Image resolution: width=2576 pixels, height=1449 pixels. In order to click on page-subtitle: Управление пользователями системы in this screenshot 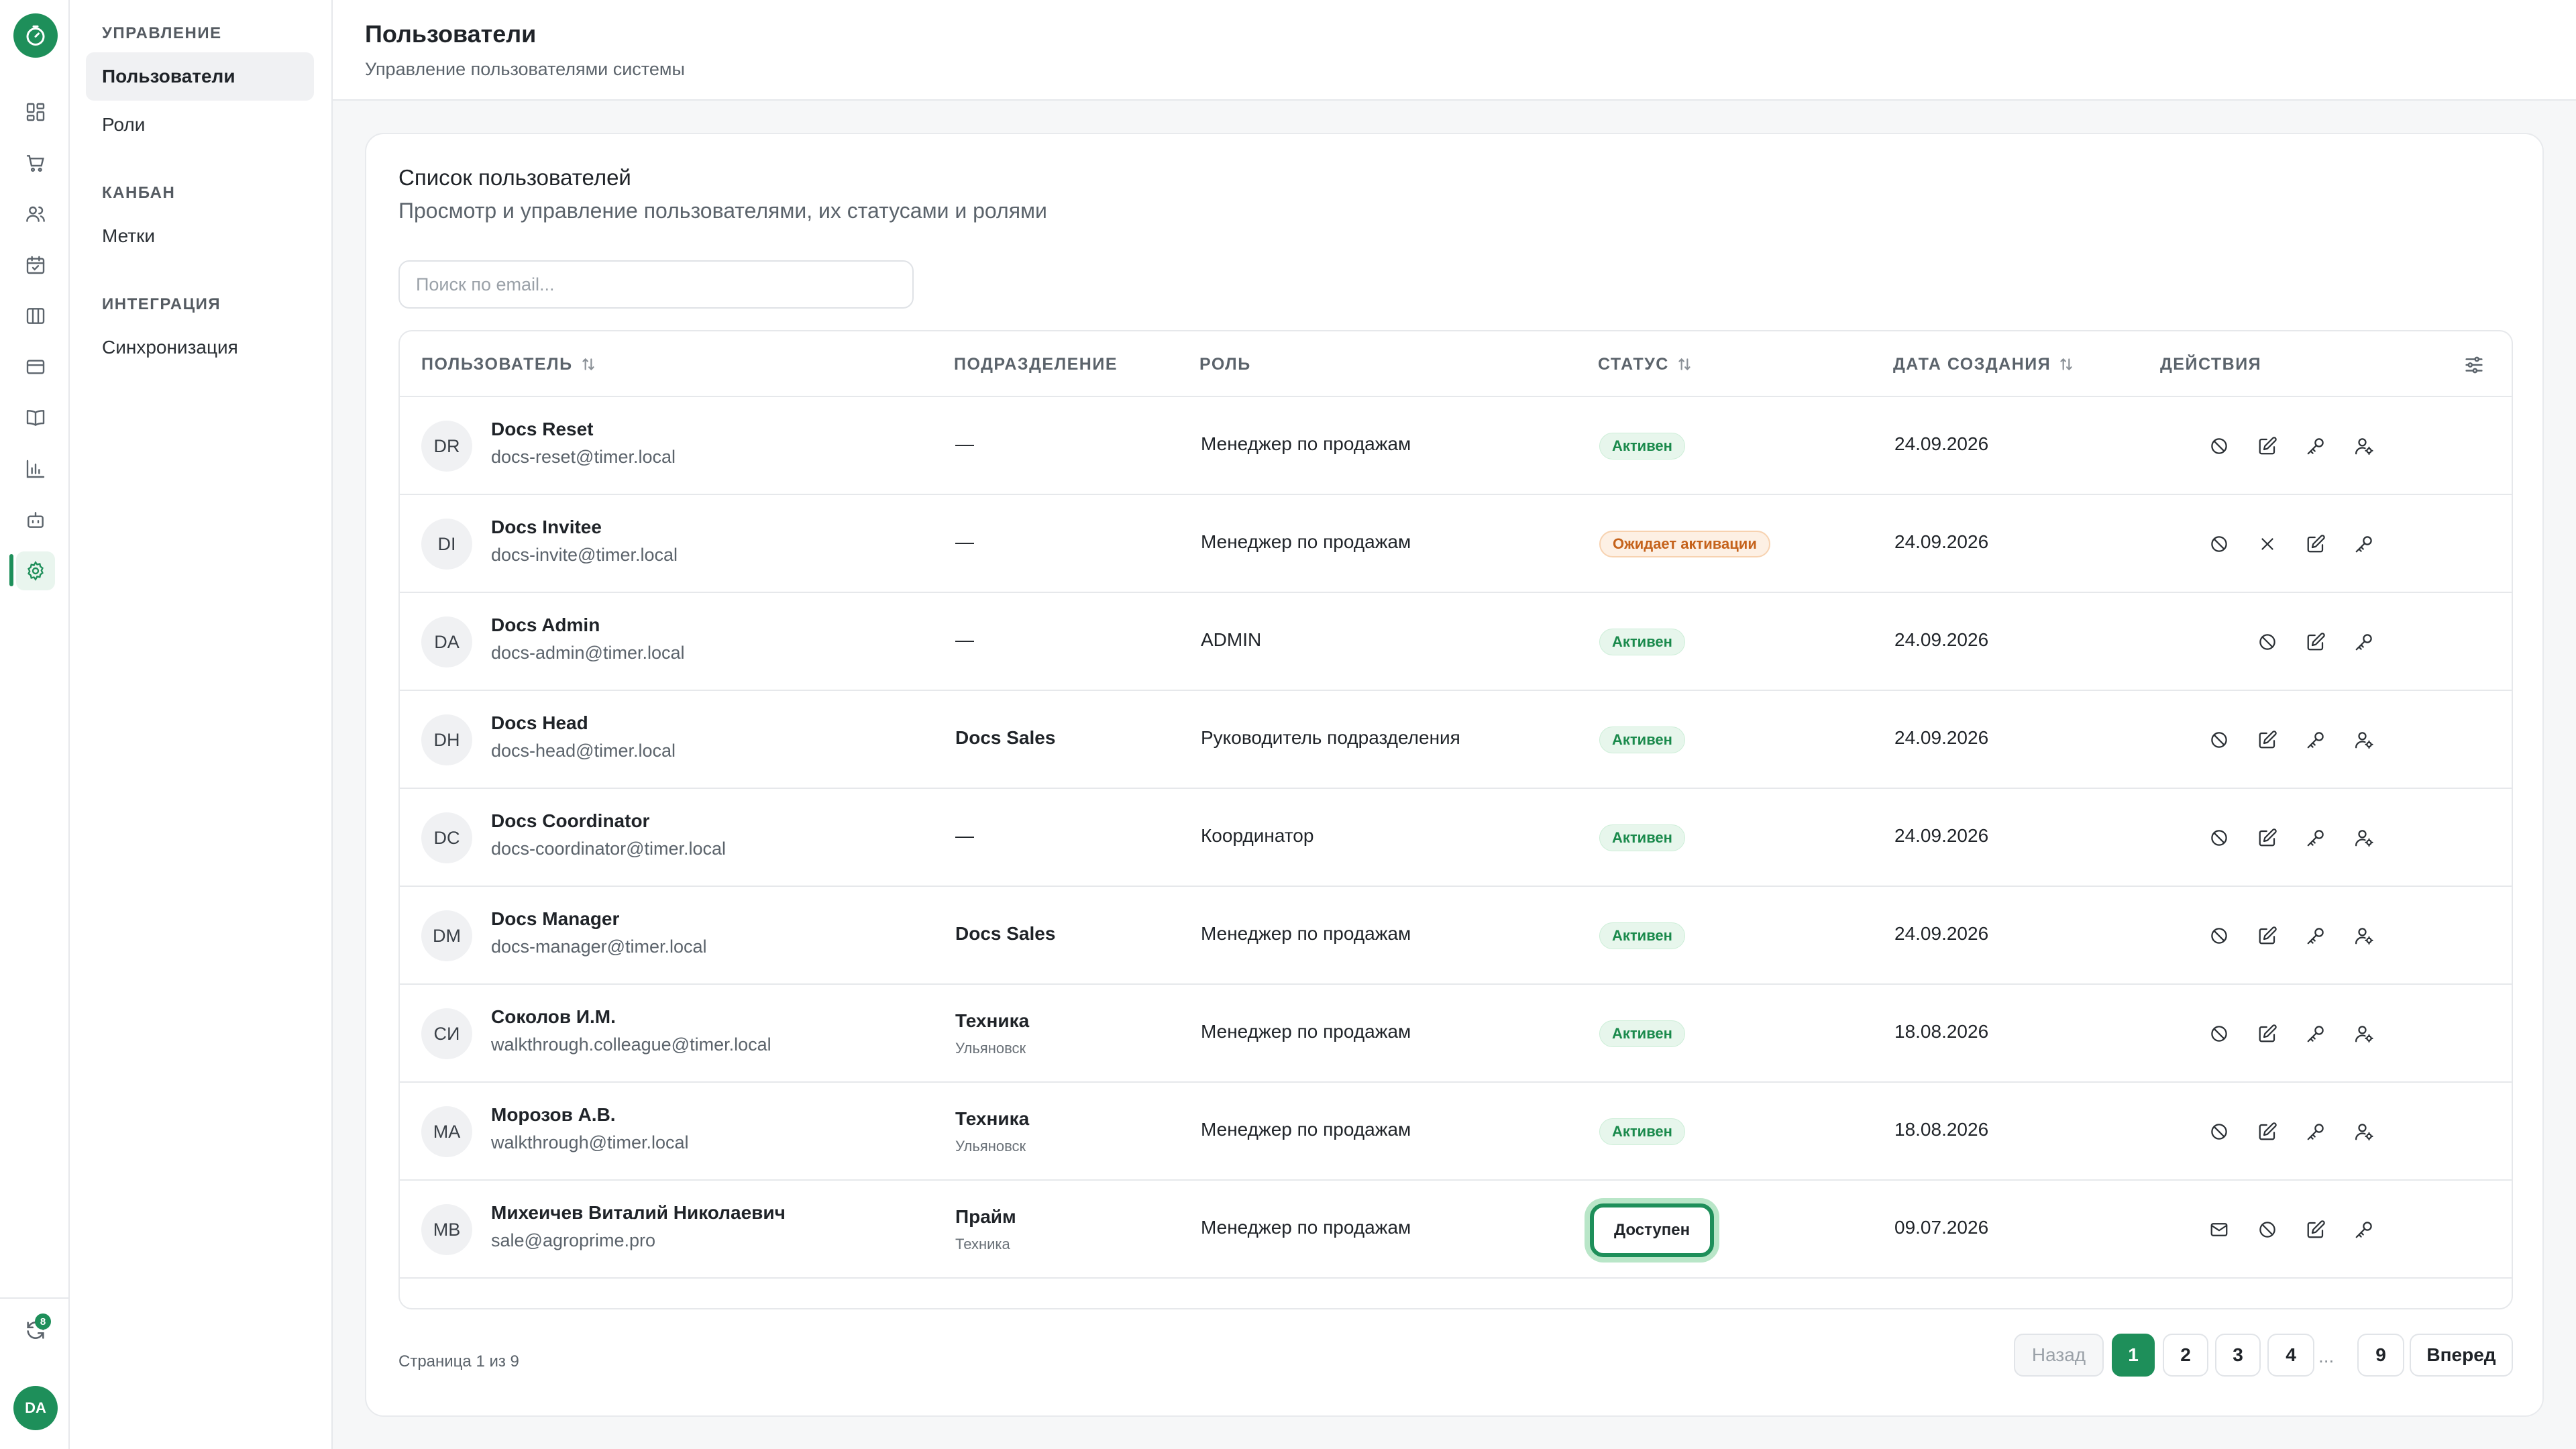, I will do `click(525, 69)`.